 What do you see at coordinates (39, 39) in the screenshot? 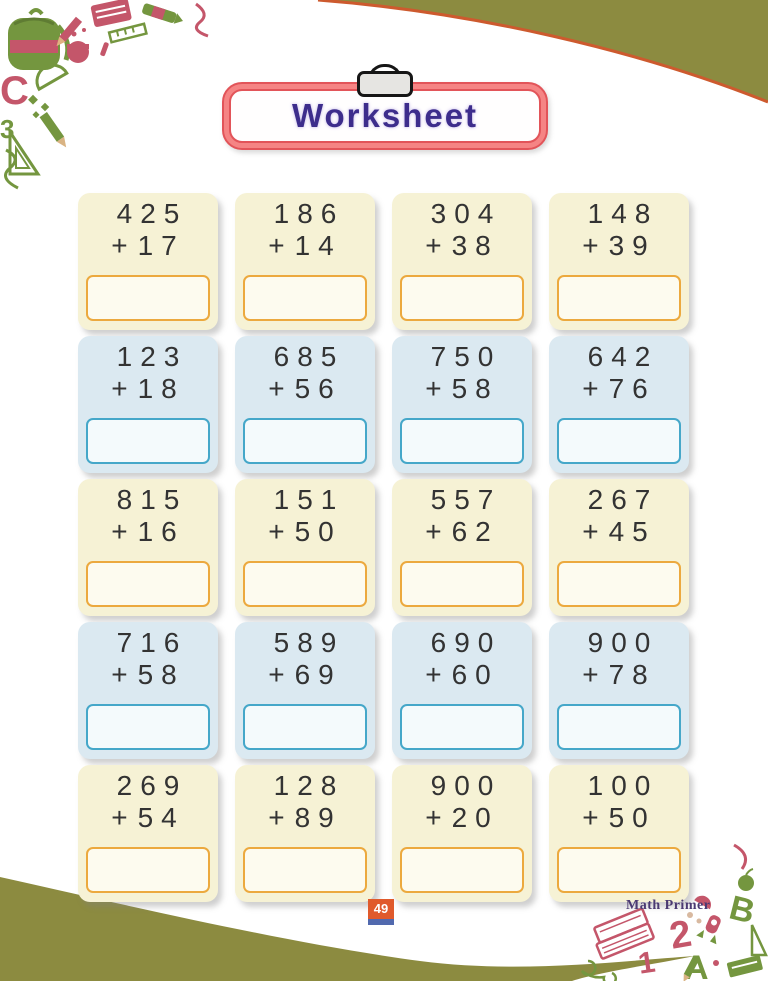
I see `backpack-icon` at bounding box center [39, 39].